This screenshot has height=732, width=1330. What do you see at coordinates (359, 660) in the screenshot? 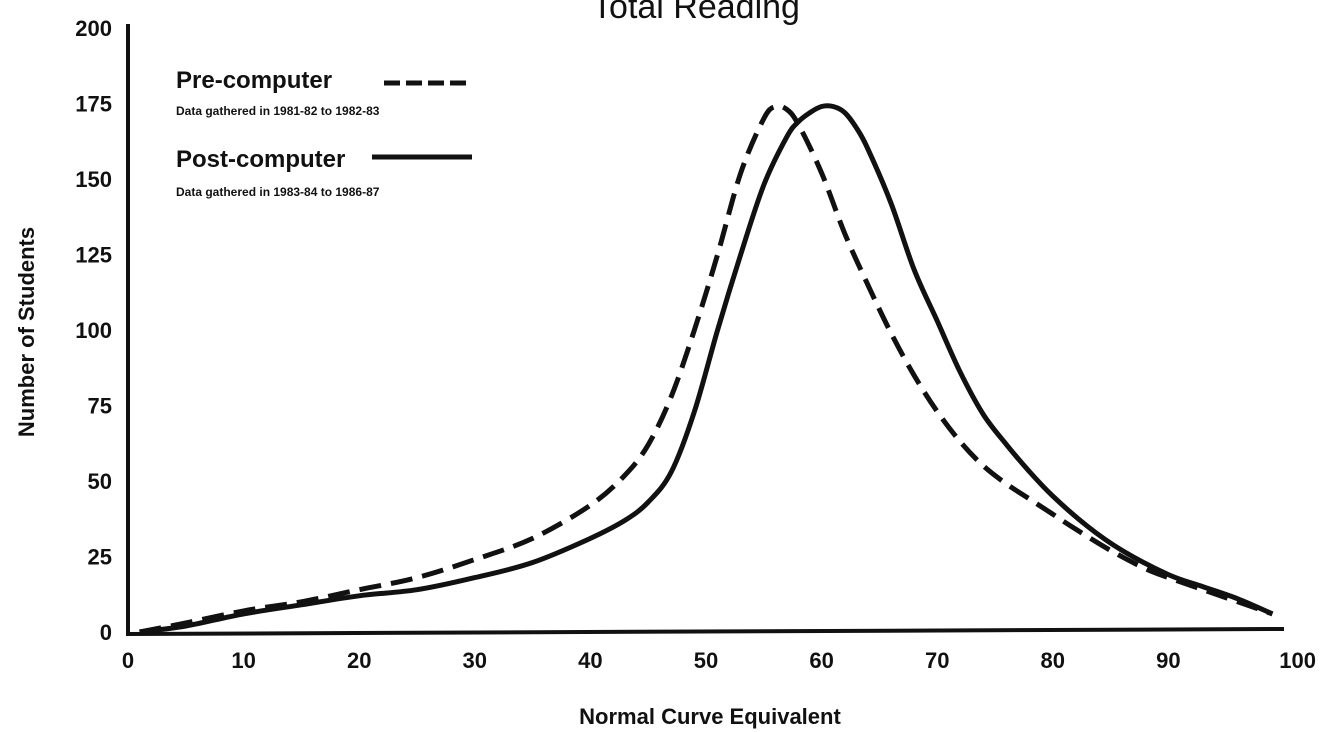
I see `x-tick-label: 20` at bounding box center [359, 660].